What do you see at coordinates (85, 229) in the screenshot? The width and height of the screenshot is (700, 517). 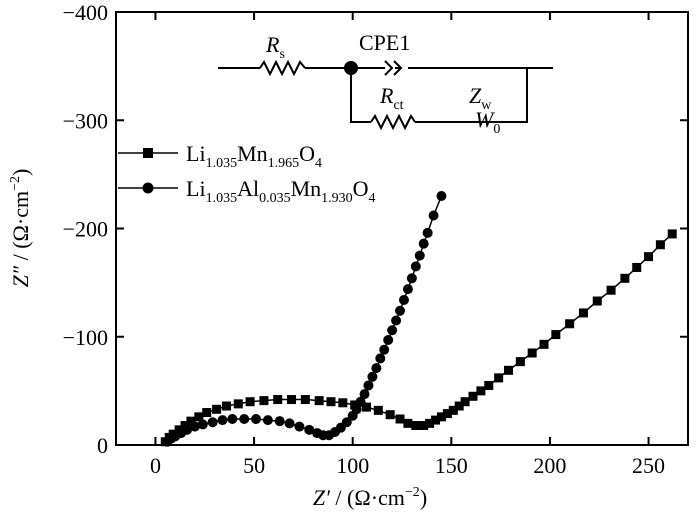 I see `y-tick-label: −200` at bounding box center [85, 229].